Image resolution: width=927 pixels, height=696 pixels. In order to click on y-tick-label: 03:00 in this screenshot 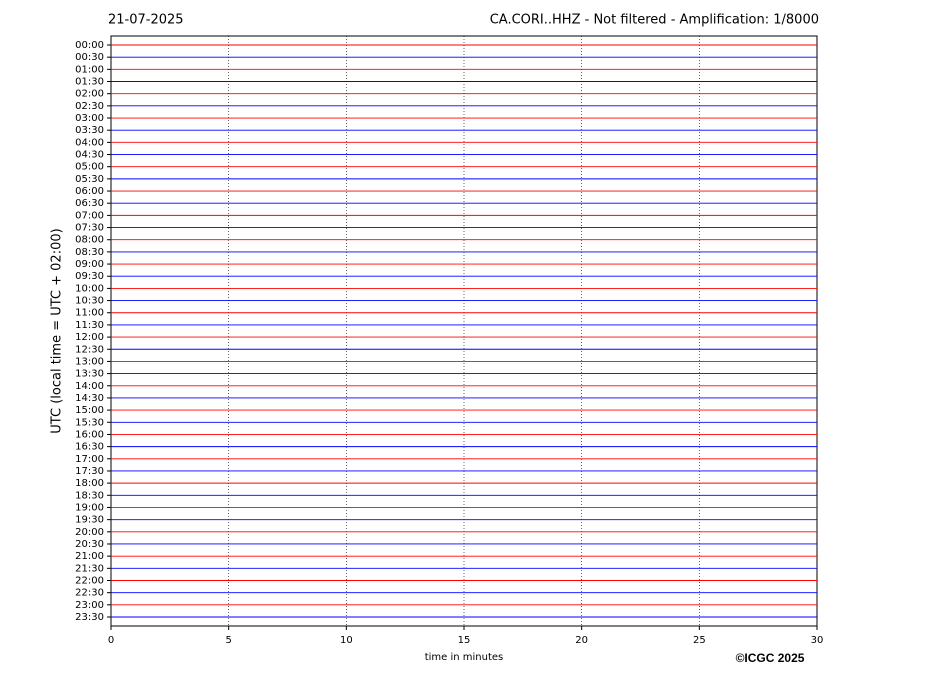, I will do `click(89, 118)`.